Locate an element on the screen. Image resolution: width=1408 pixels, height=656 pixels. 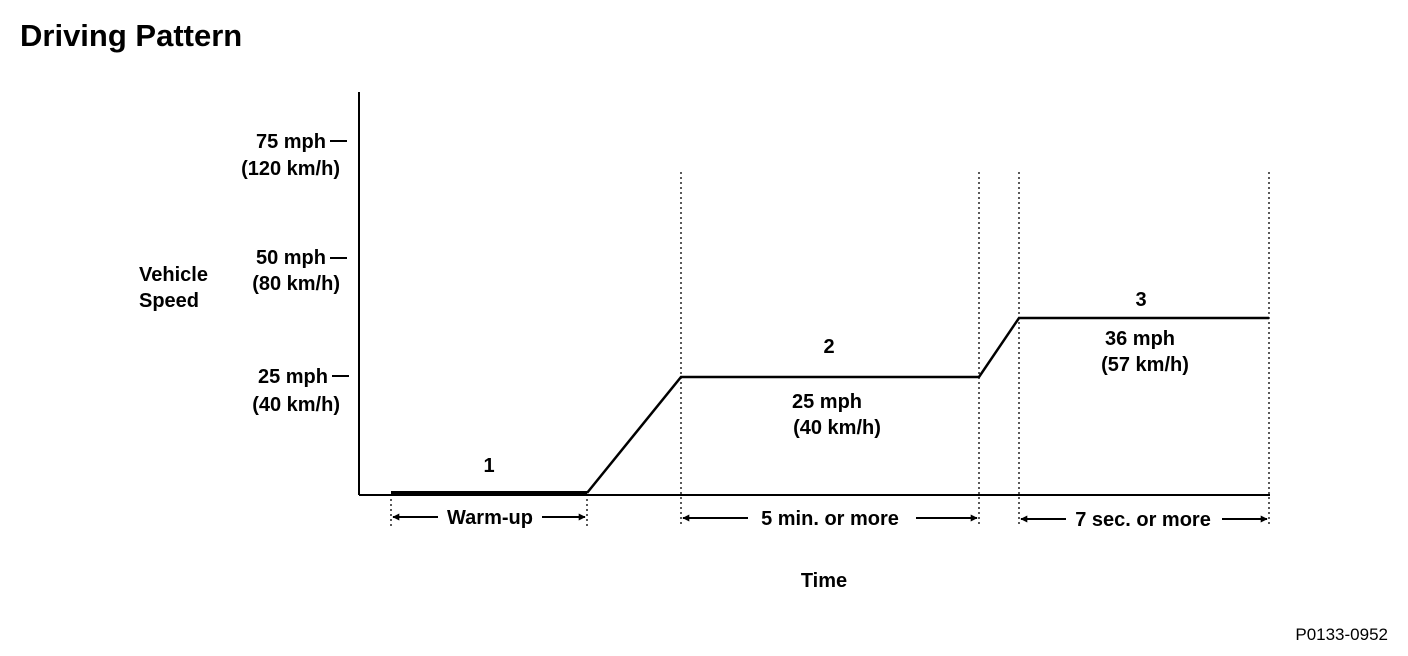
phase-3-duration-label: 7 sec. or more is located at coordinates (1143, 520).